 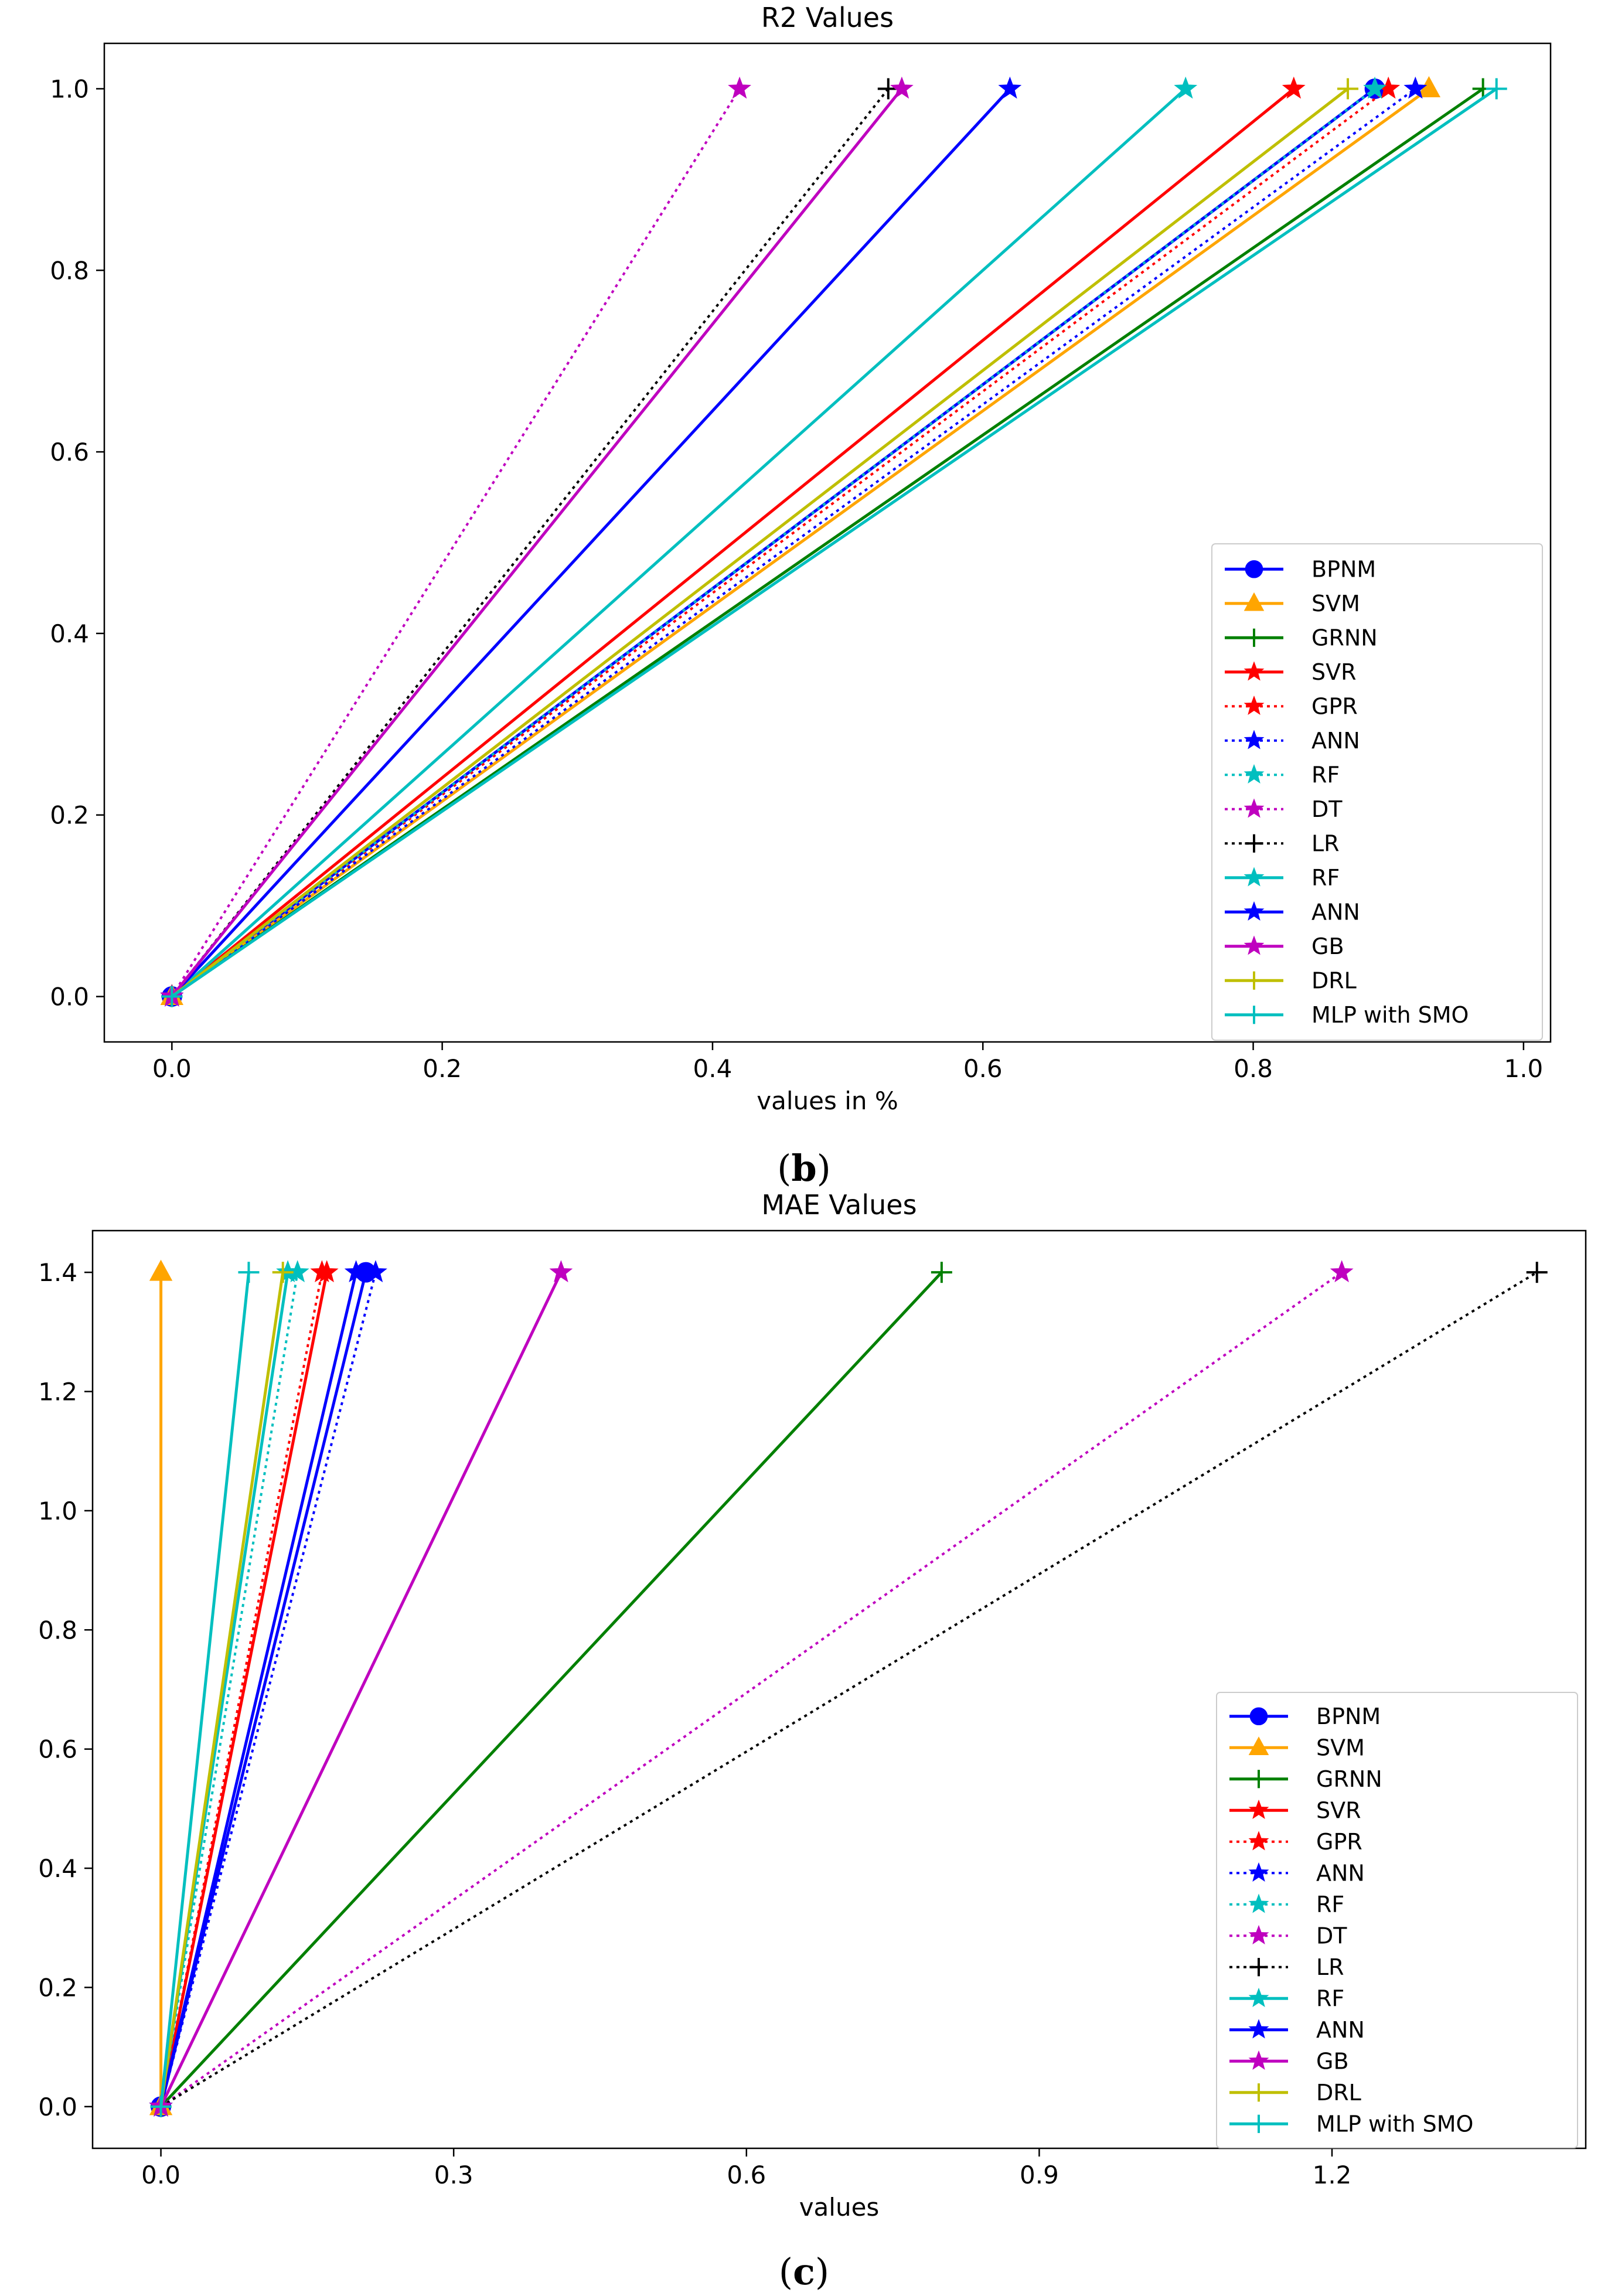 What do you see at coordinates (1340, 1747) in the screenshot?
I see `legend-label: SVM` at bounding box center [1340, 1747].